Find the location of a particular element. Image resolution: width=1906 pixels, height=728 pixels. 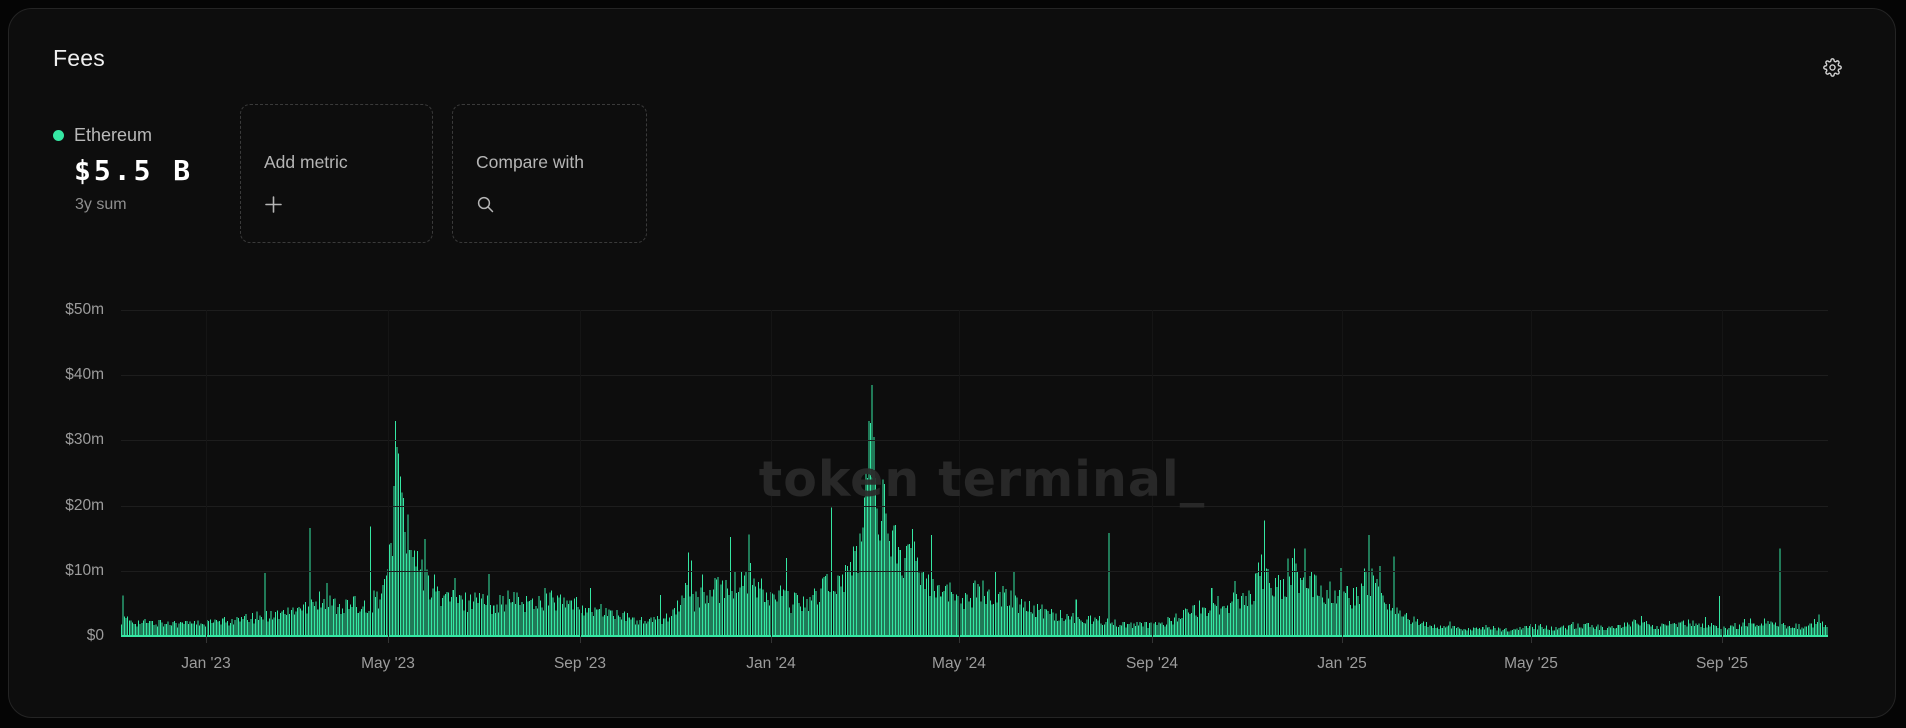

x-axis-label: Sep '25 is located at coordinates (1722, 663).